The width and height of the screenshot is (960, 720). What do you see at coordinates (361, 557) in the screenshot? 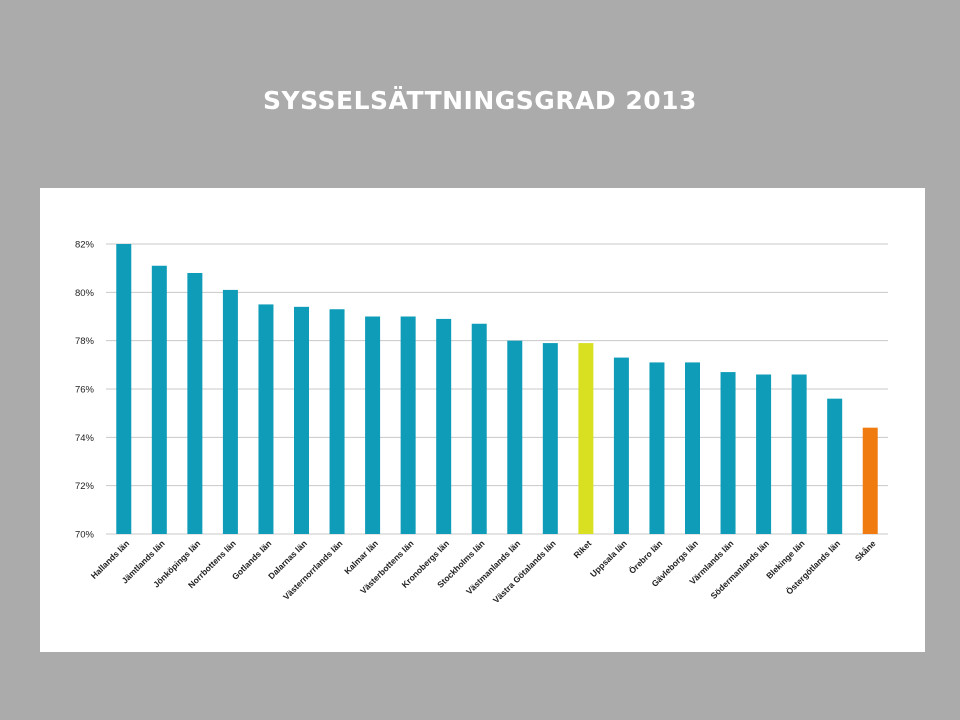
I see `x-category-label: Kalmar län` at bounding box center [361, 557].